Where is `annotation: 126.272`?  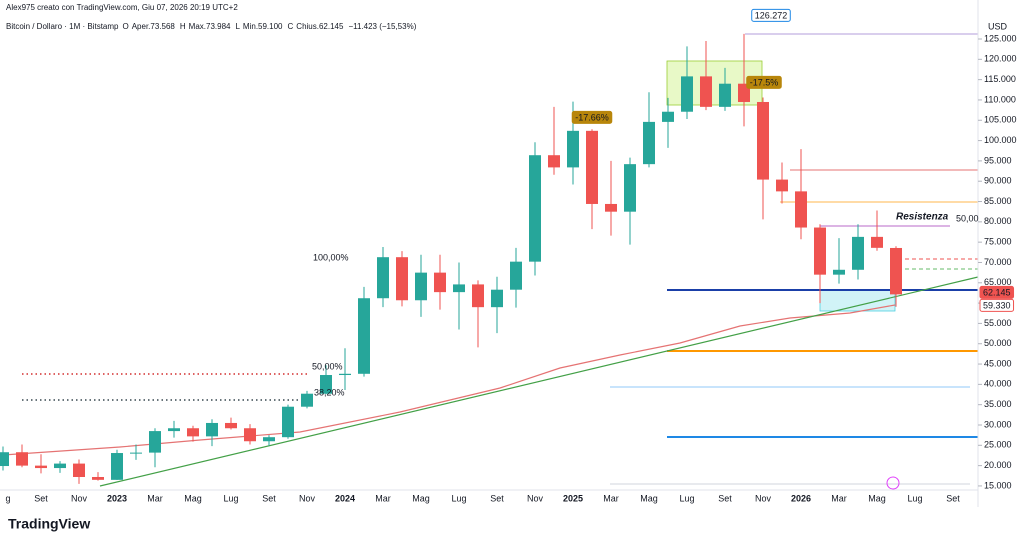 annotation: 126.272 is located at coordinates (771, 15).